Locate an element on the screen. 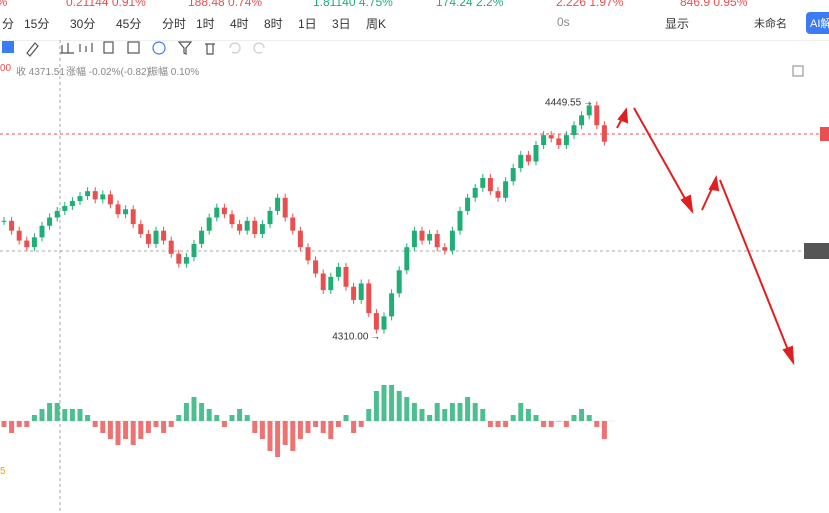  divider is located at coordinates (414, 40).